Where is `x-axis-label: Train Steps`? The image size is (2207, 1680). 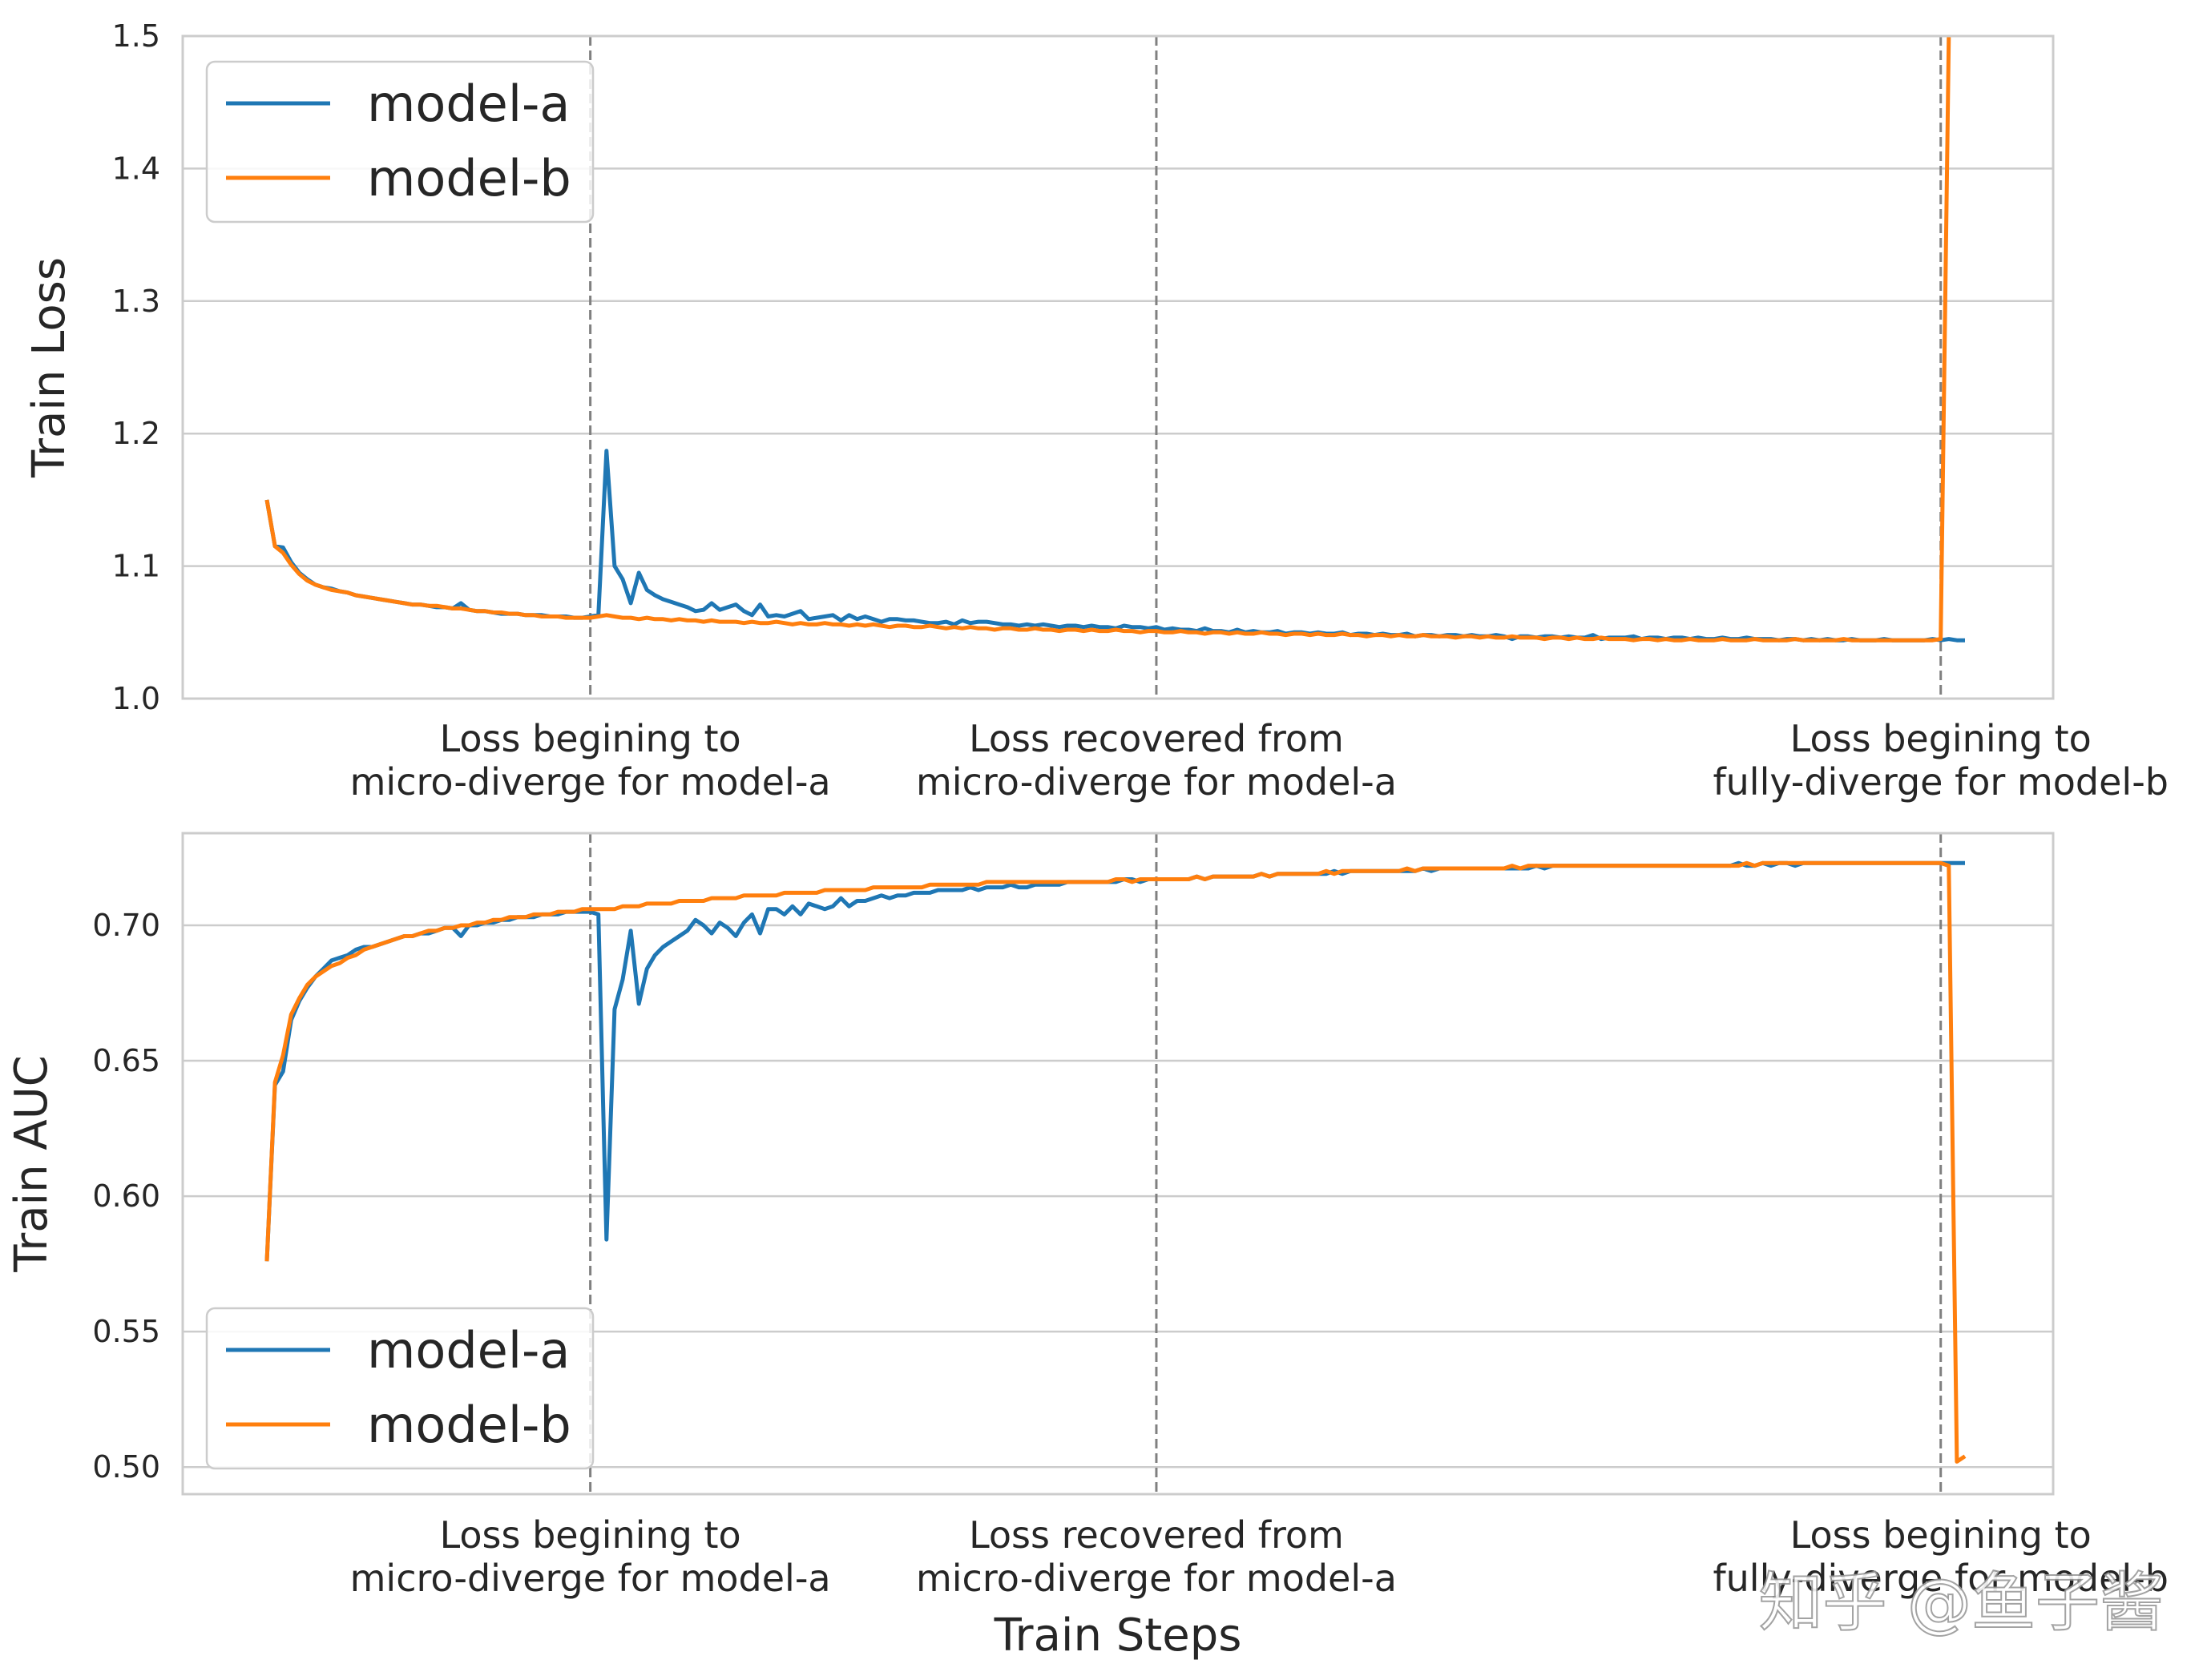 x-axis-label: Train Steps is located at coordinates (1118, 1635).